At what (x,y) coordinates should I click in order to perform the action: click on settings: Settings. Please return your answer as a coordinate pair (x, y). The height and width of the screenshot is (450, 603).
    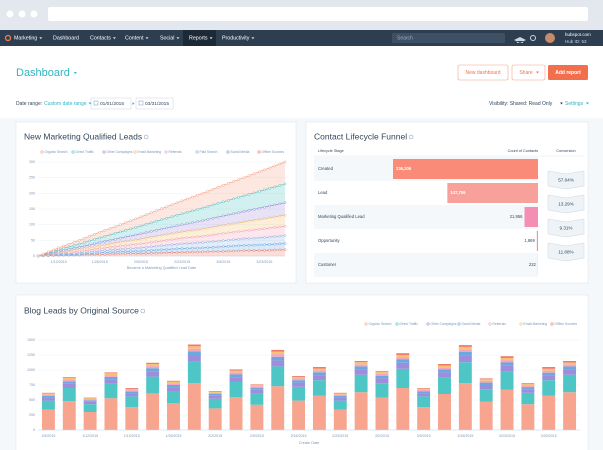
    Looking at the image, I should click on (574, 104).